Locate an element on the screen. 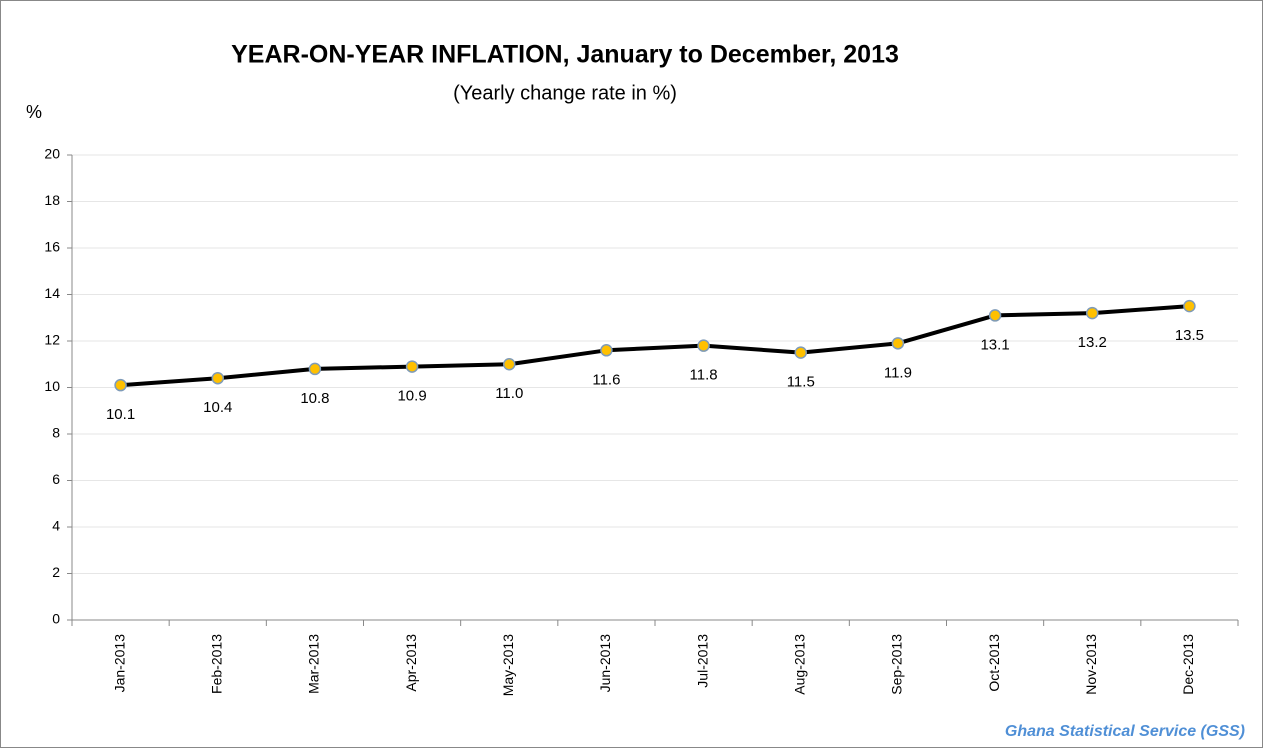  x-tick-label: Aug-2013 is located at coordinates (799, 664).